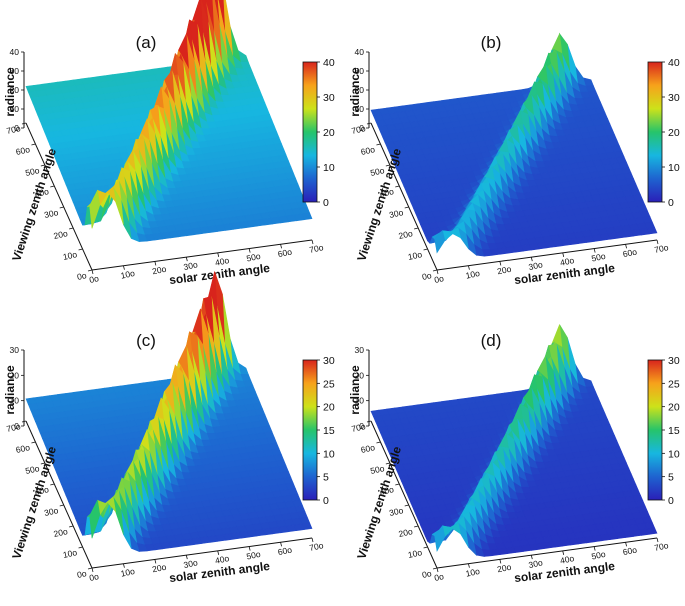  Describe the element at coordinates (329, 431) in the screenshot. I see `colorbar-tick-label: 15` at that location.